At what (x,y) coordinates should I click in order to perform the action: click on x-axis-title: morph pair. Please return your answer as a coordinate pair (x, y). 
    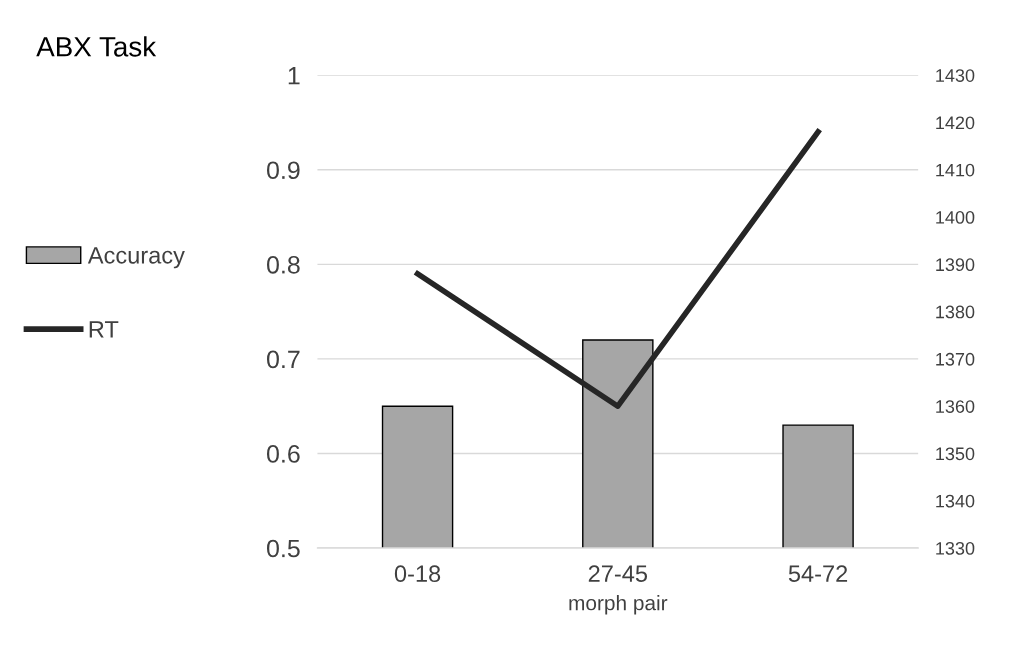
    Looking at the image, I should click on (618, 605).